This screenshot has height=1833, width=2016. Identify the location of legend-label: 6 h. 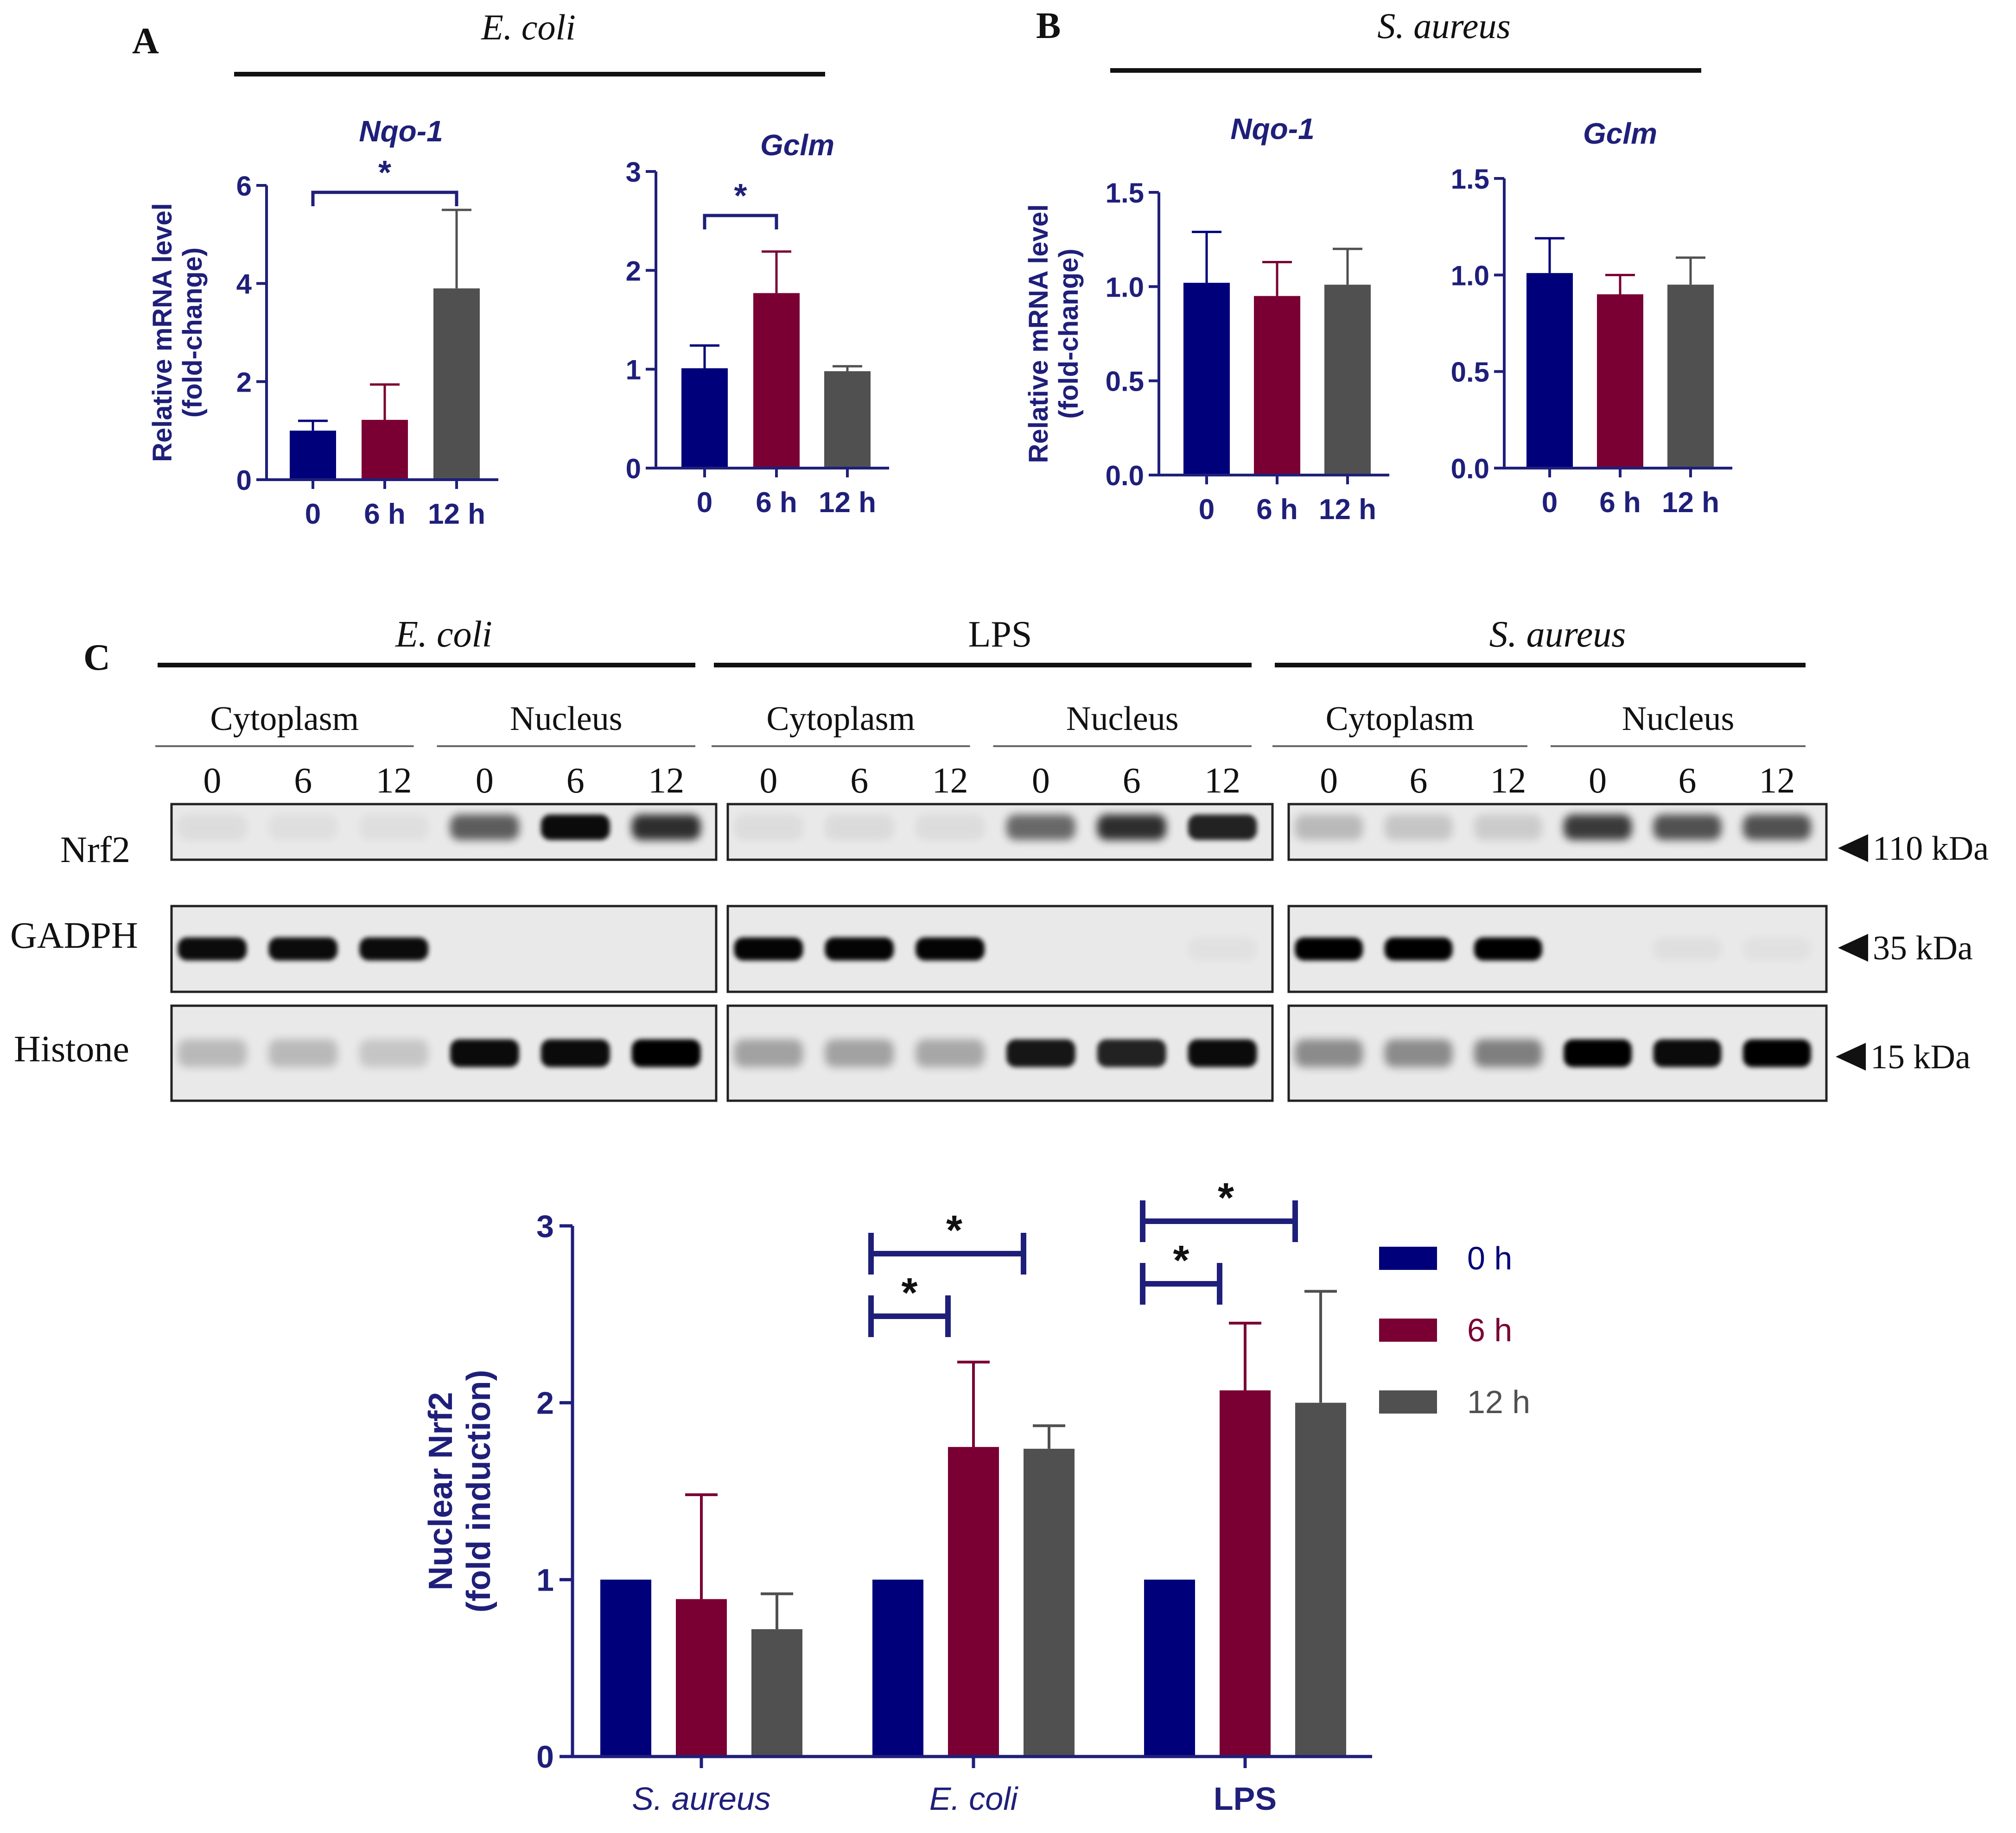
(1490, 1330).